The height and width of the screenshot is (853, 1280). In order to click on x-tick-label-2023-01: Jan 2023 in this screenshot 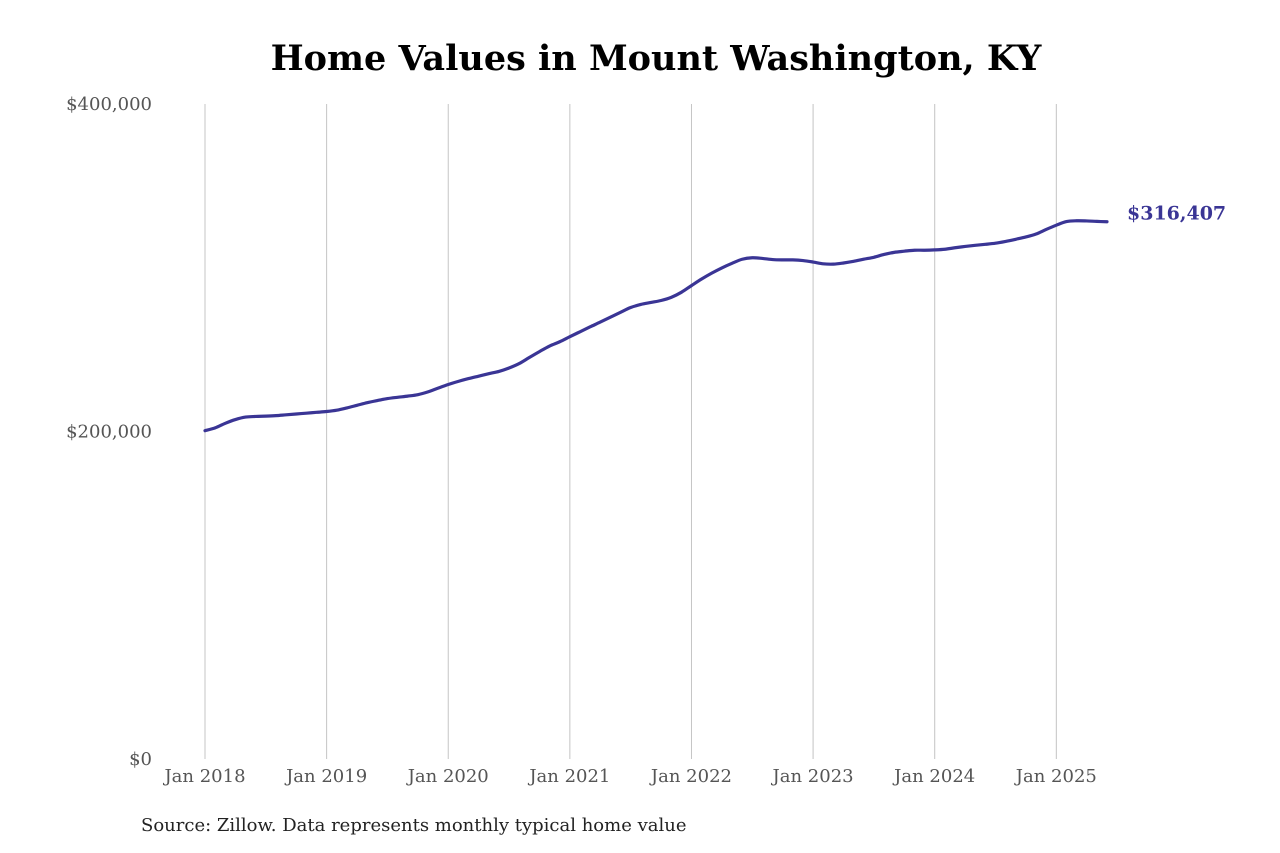, I will do `click(812, 776)`.